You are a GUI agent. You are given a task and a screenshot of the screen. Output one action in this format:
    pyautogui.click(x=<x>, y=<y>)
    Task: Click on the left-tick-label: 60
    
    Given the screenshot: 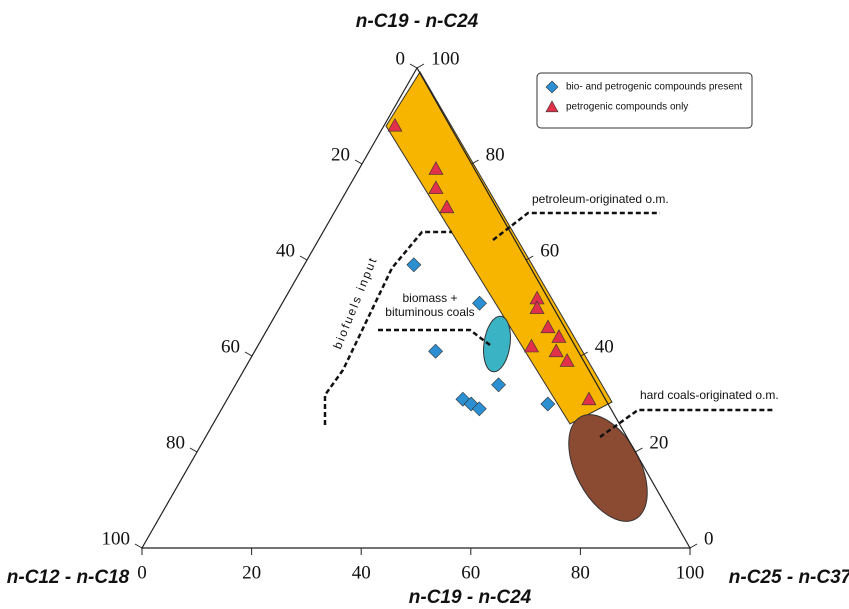 What is the action you would take?
    pyautogui.click(x=230, y=346)
    